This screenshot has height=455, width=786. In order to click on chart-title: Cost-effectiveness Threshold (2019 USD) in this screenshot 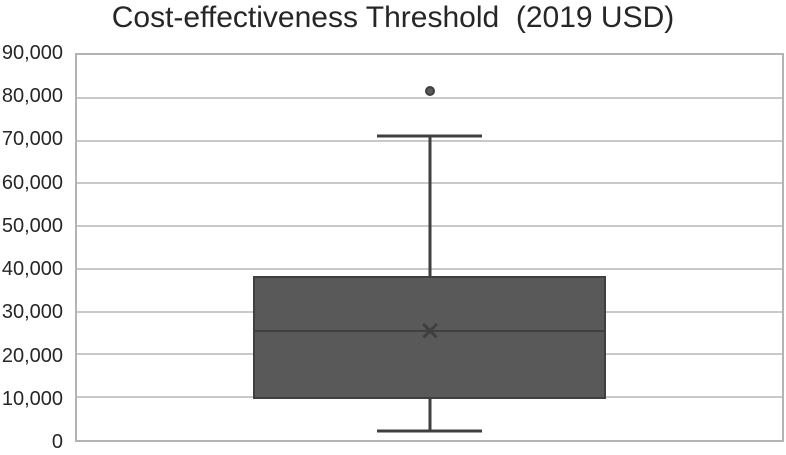, I will do `click(393, 17)`.